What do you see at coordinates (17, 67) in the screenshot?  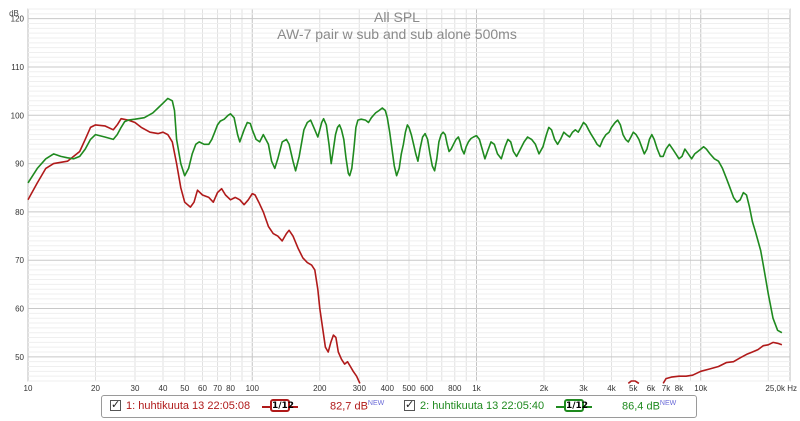 I see `y-tick-label: 110` at bounding box center [17, 67].